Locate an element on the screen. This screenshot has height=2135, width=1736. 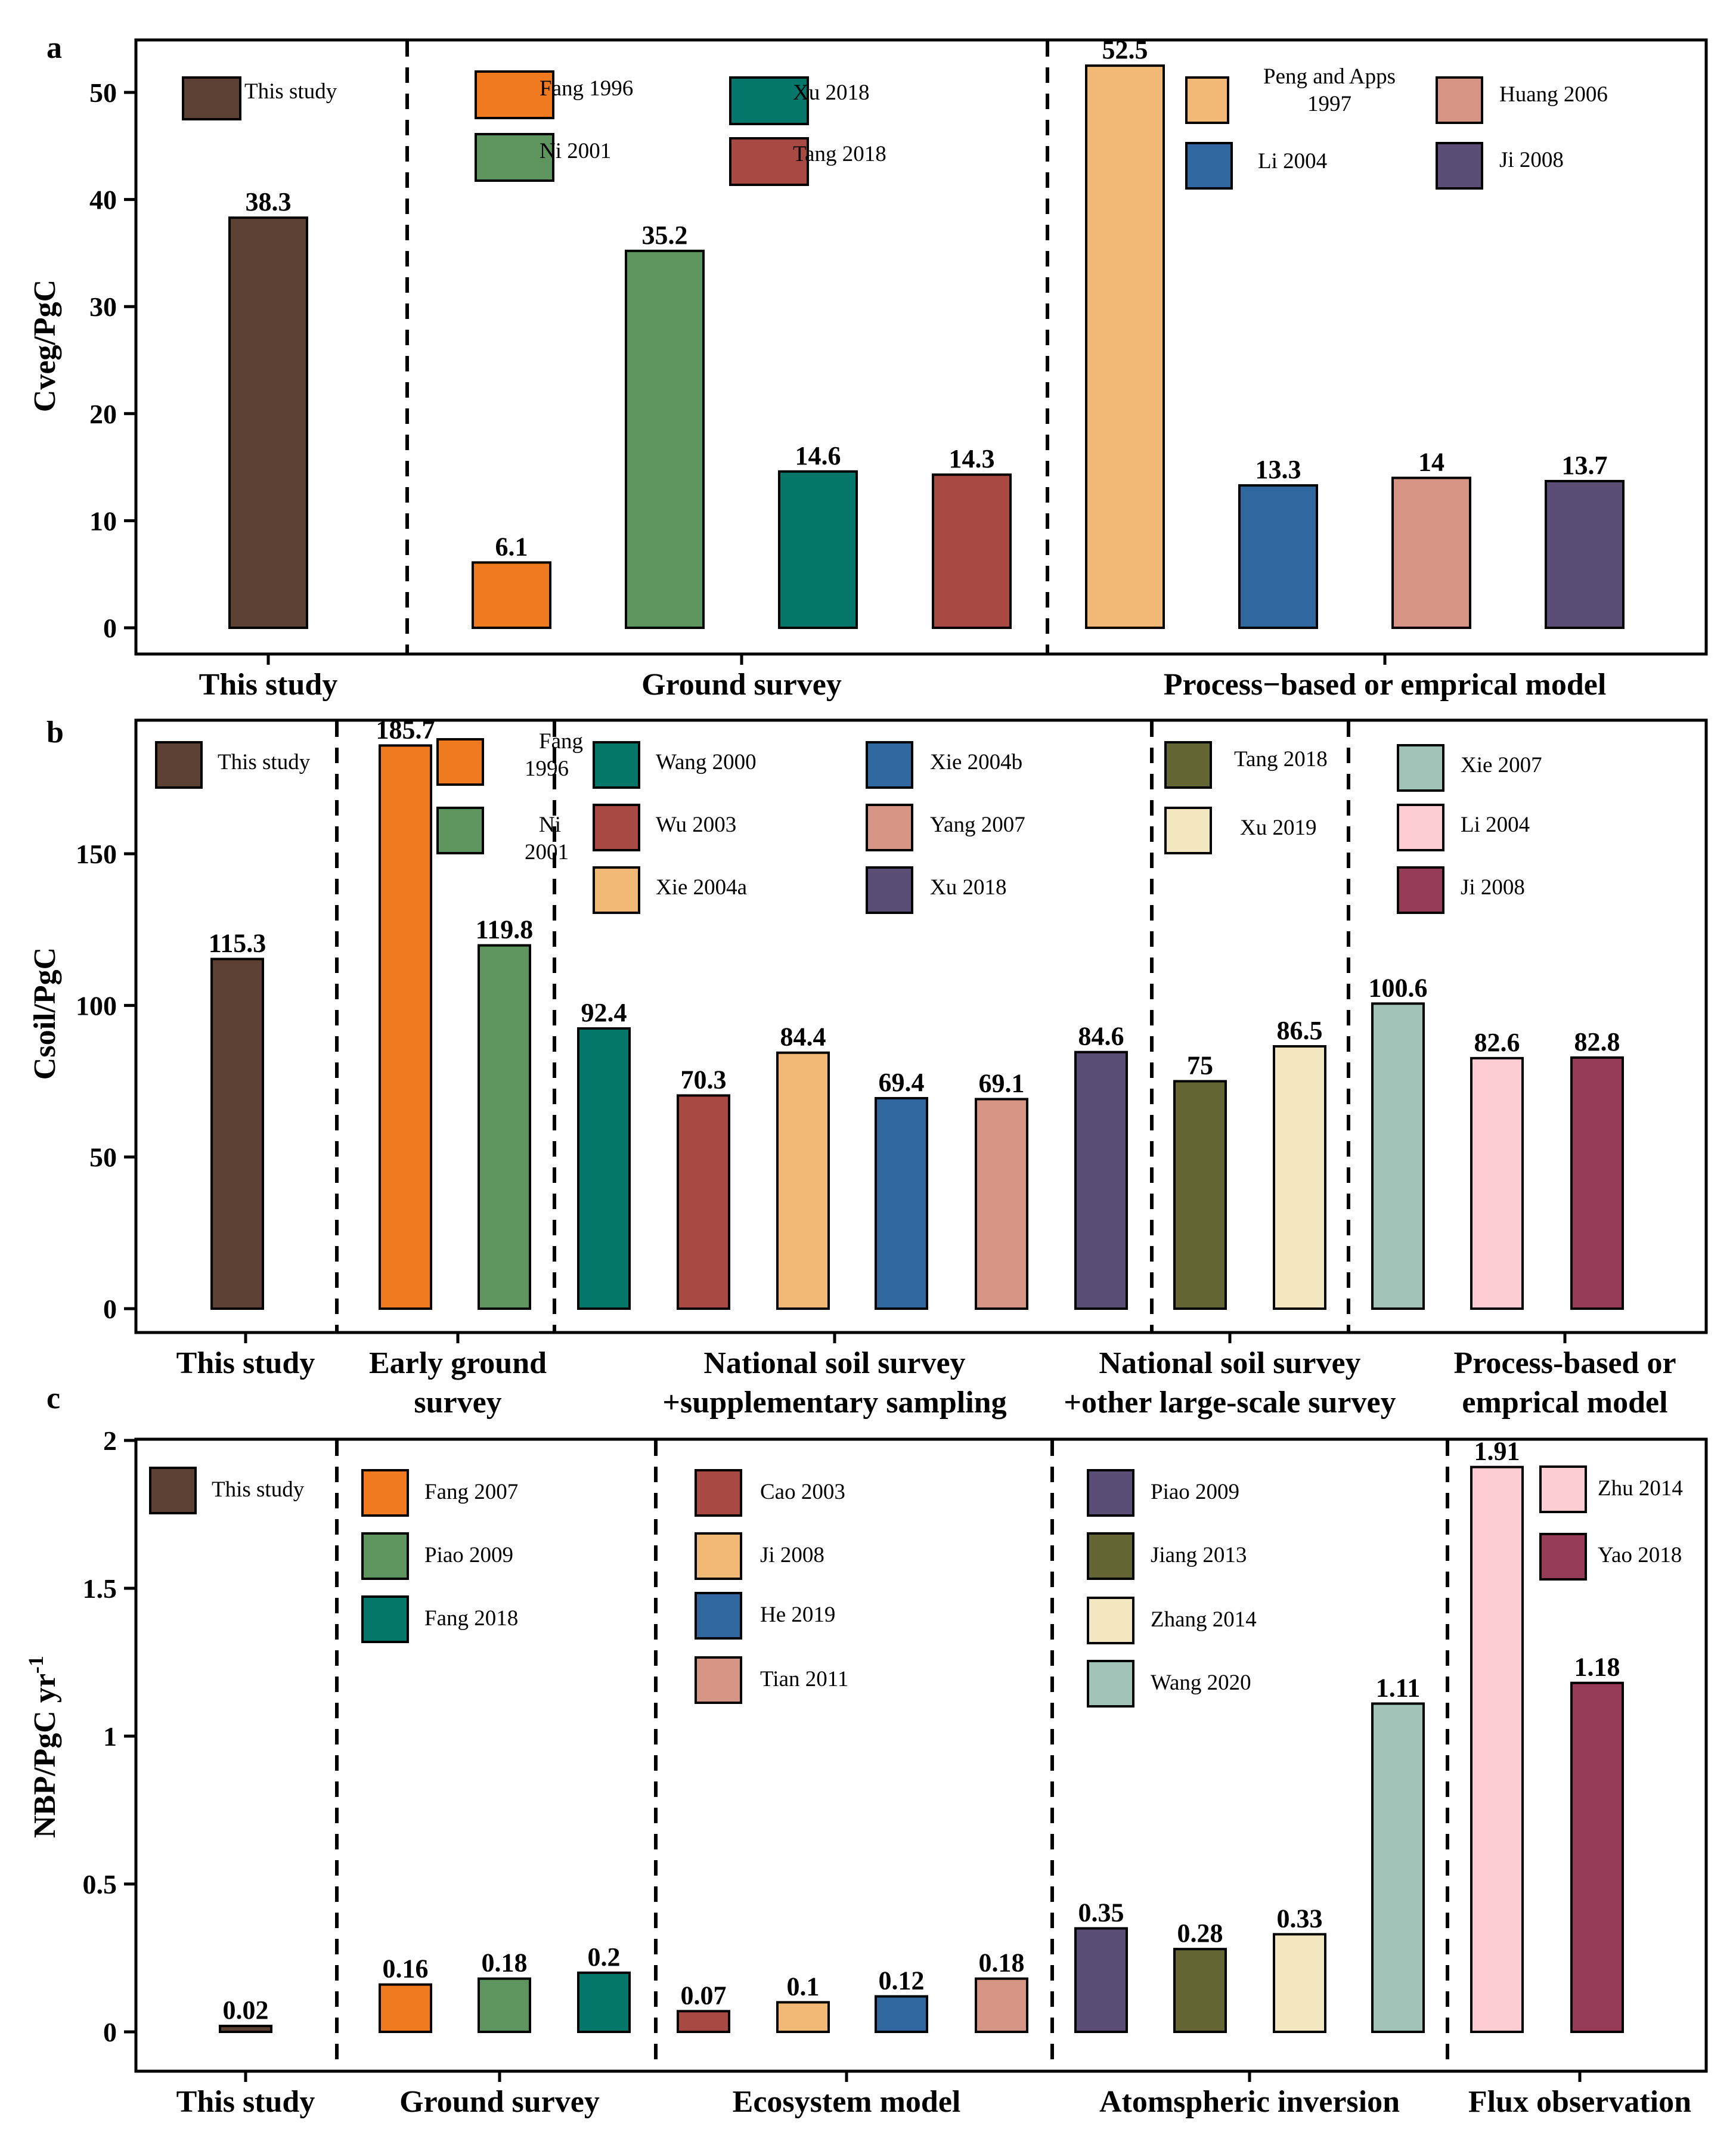
legend-key-he-2019 is located at coordinates (718, 1616).